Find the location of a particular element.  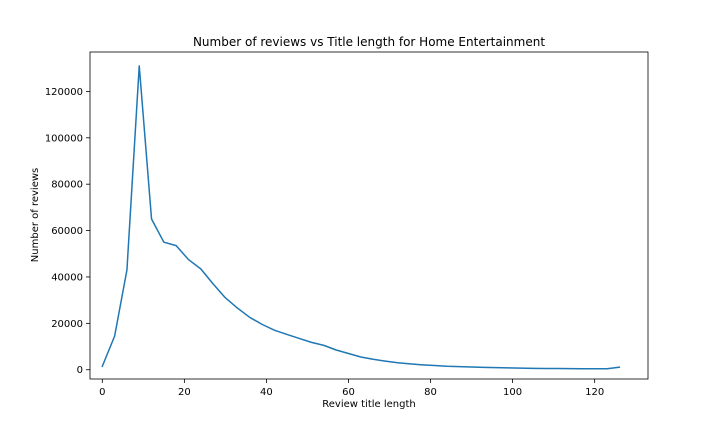

x-tick-label: 0 is located at coordinates (102, 392).